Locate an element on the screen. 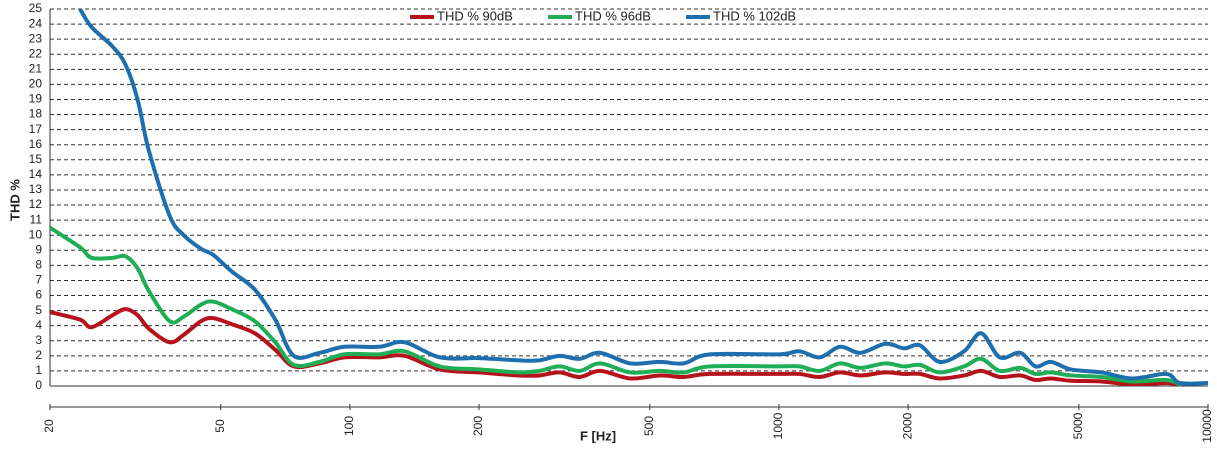 This screenshot has height=461, width=1217. x-tick-label: 5000 is located at coordinates (1078, 425).